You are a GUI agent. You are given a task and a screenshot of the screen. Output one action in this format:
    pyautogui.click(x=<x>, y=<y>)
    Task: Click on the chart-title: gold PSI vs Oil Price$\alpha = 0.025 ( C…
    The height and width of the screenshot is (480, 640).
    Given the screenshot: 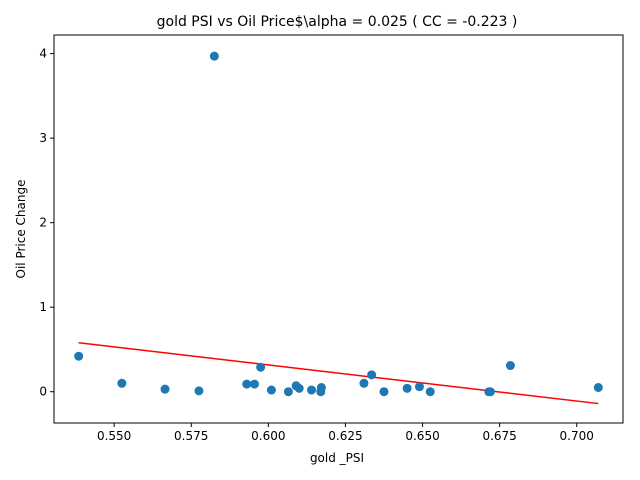 What is the action you would take?
    pyautogui.click(x=337, y=22)
    